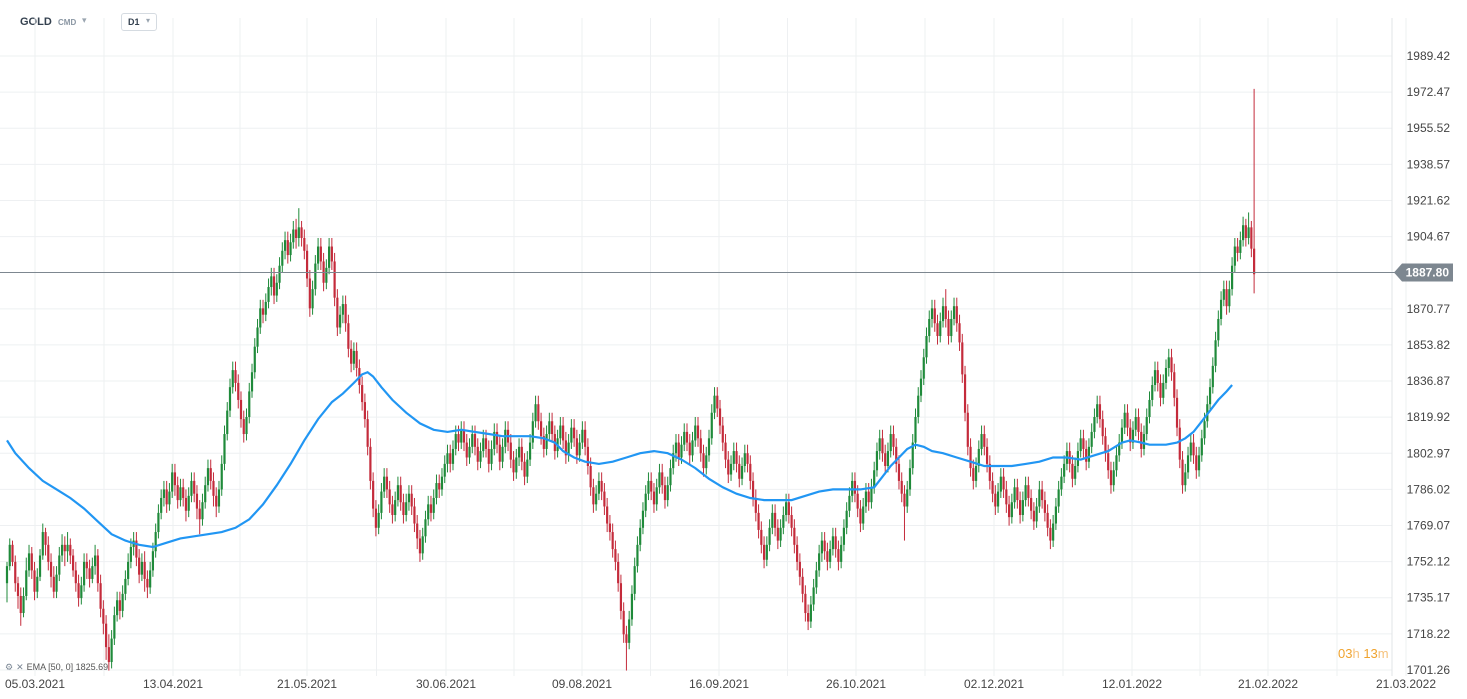  Describe the element at coordinates (1383, 653) in the screenshot. I see `timer-minutes-unit: m` at that location.